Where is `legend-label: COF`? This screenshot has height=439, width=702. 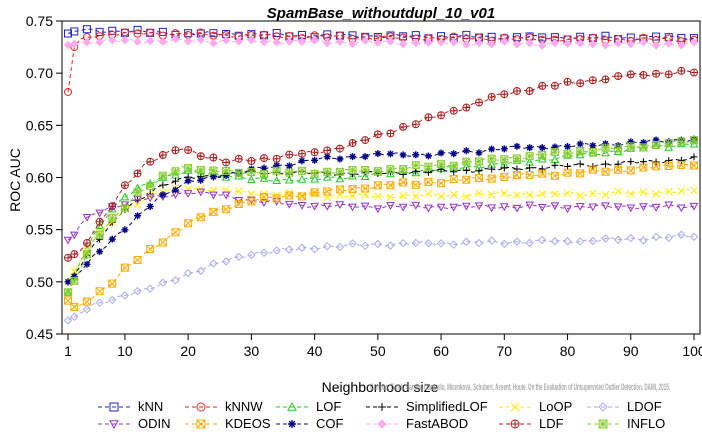
legend-label: COF is located at coordinates (330, 423).